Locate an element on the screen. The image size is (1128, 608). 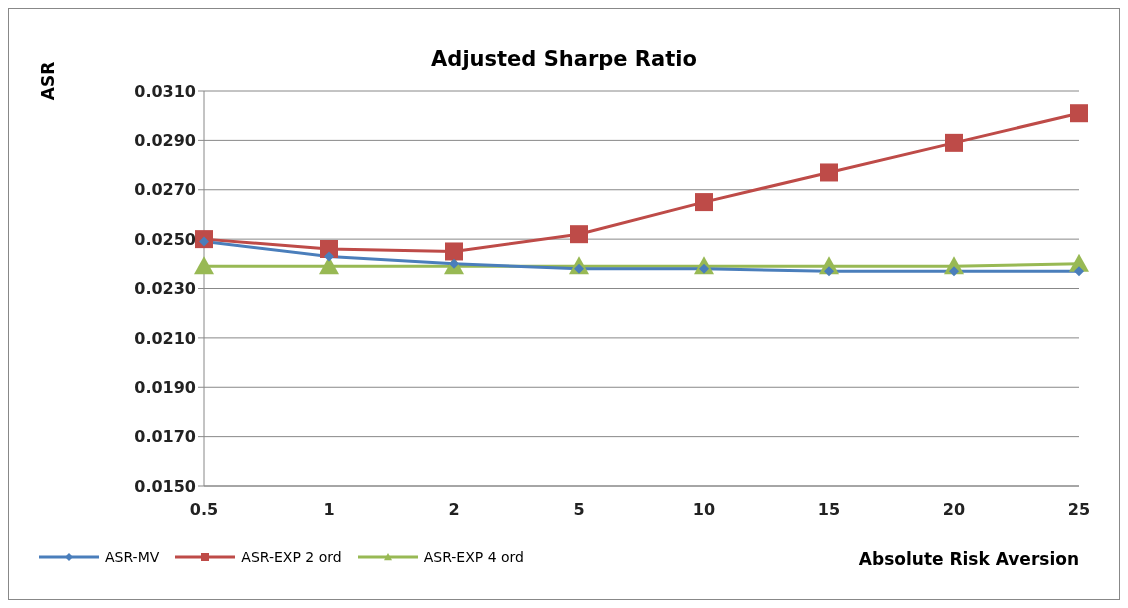
legend-label: ASR-MV is located at coordinates (132, 557).